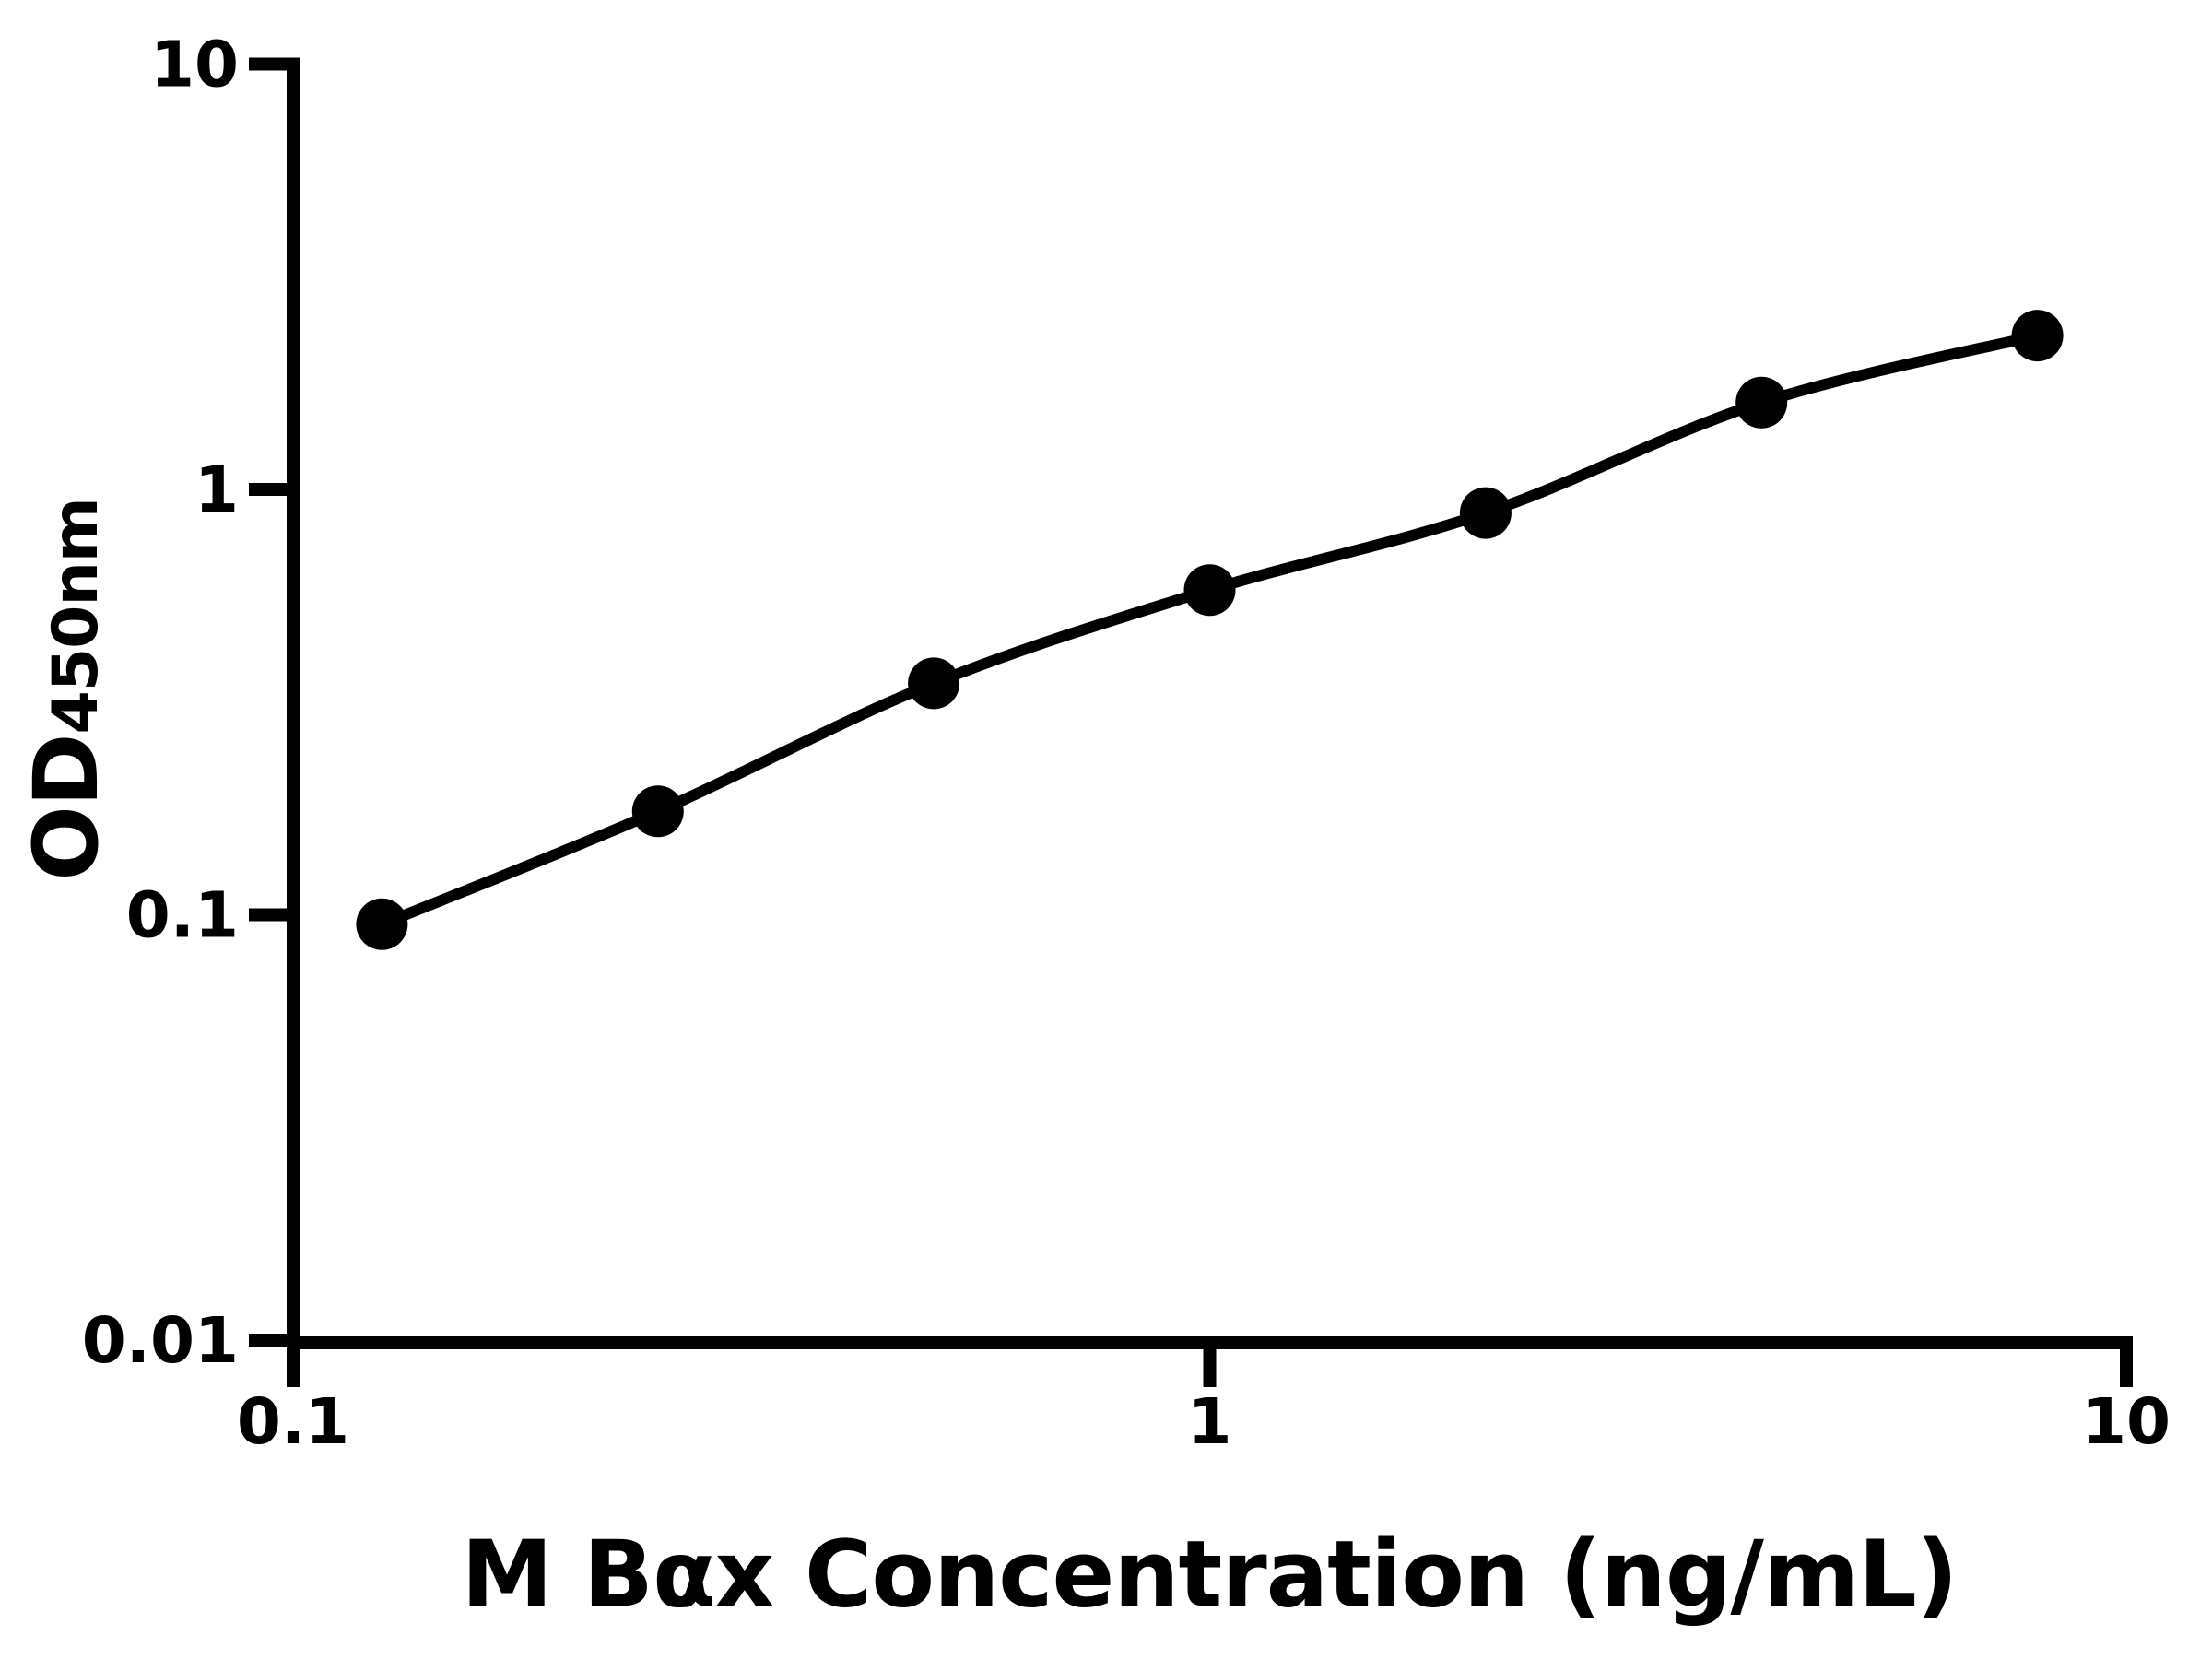 This screenshot has height=1659, width=2212. What do you see at coordinates (76, 616) in the screenshot?
I see `y-axis-title-subscript: 450nm` at bounding box center [76, 616].